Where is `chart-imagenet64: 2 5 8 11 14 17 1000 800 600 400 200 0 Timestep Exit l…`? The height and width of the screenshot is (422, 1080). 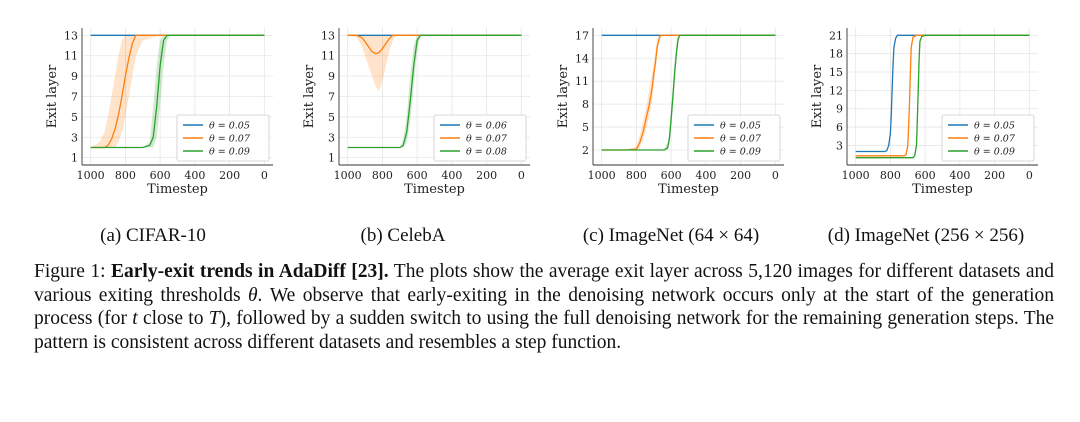 chart-imagenet64: 2 5 8 11 14 17 1000 800 600 400 200 0 Timestep Exit l… is located at coordinates (672, 106).